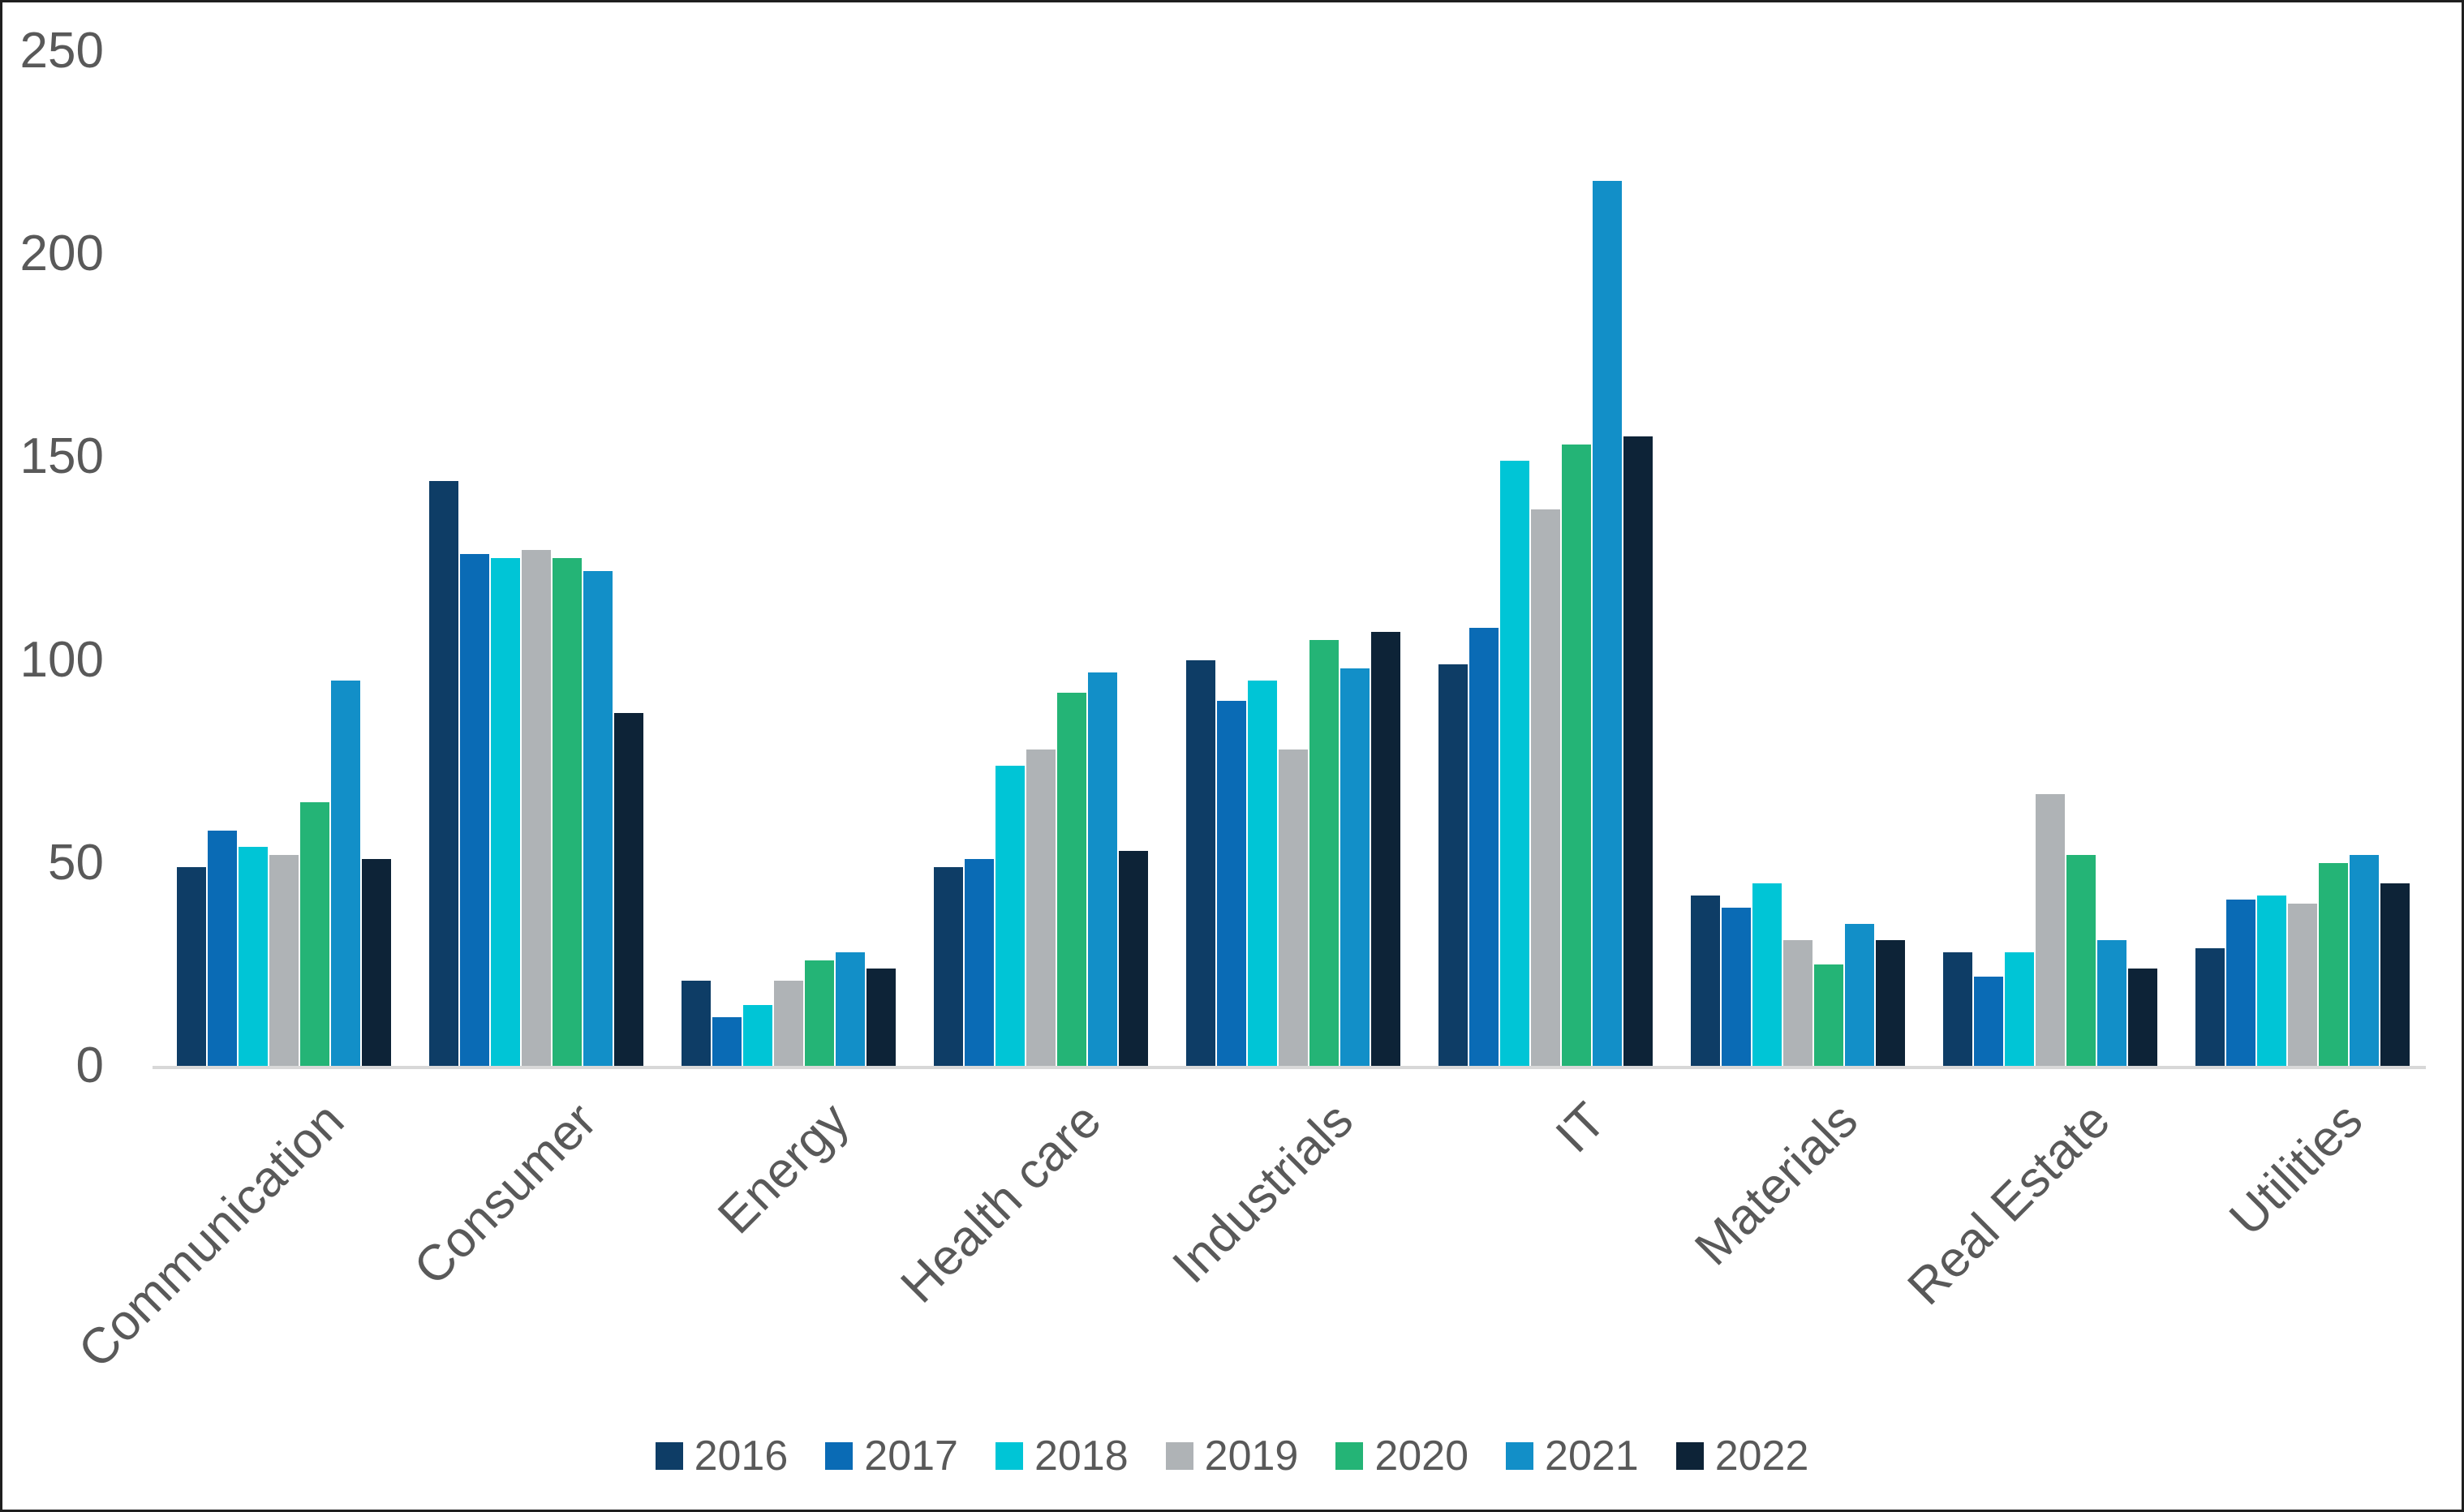  Describe the element at coordinates (2296, 1169) in the screenshot. I see `x-category-label: Utilities` at that location.